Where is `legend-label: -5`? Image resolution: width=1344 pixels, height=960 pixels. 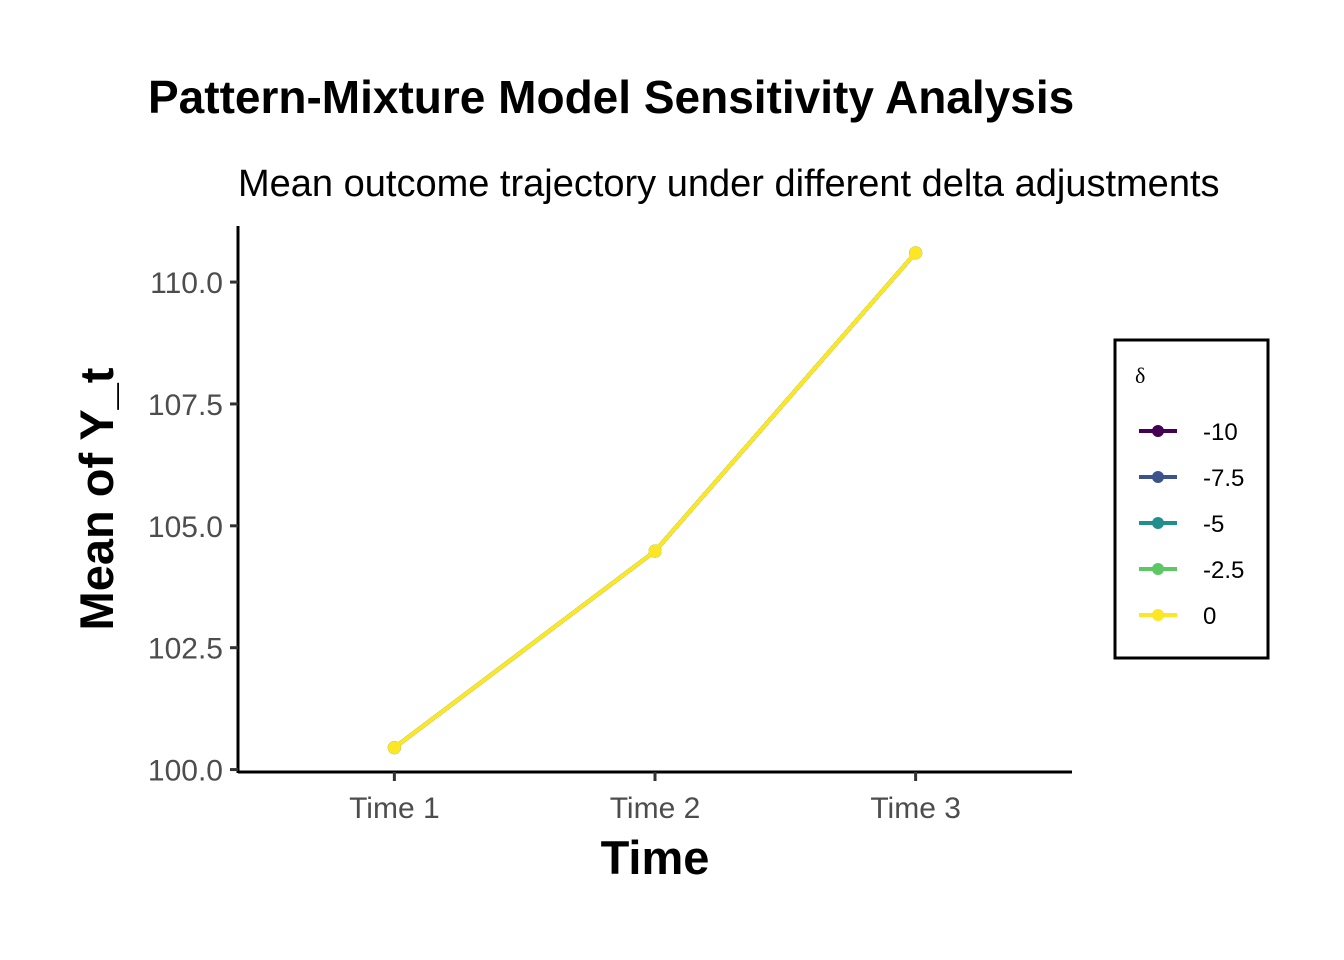 legend-label: -5 is located at coordinates (1213, 524).